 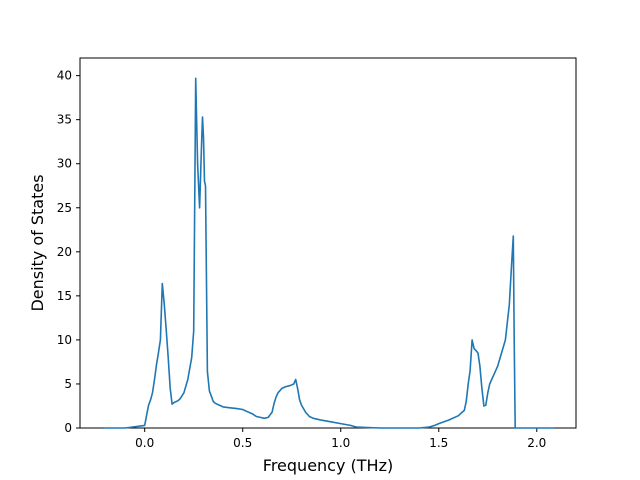 What do you see at coordinates (64, 208) in the screenshot?
I see `y-tick-label: 25` at bounding box center [64, 208].